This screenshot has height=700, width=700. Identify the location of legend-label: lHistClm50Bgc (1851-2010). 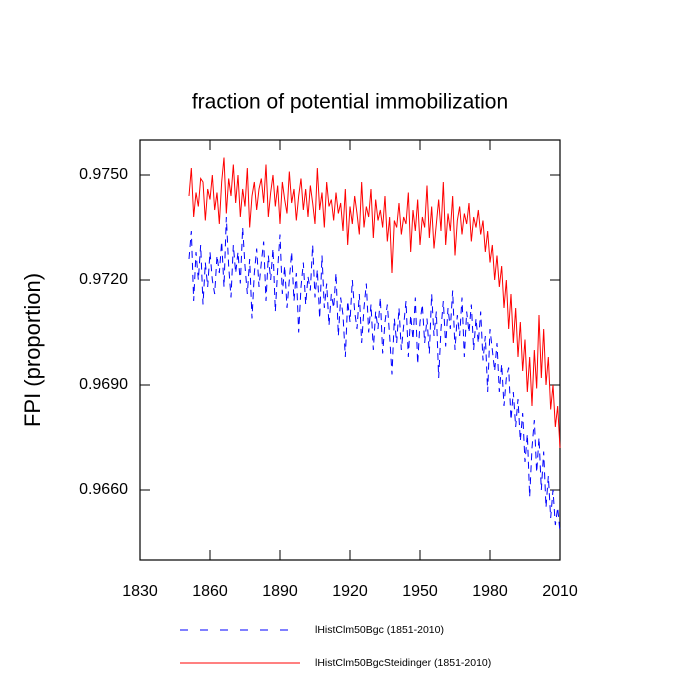
(379, 630).